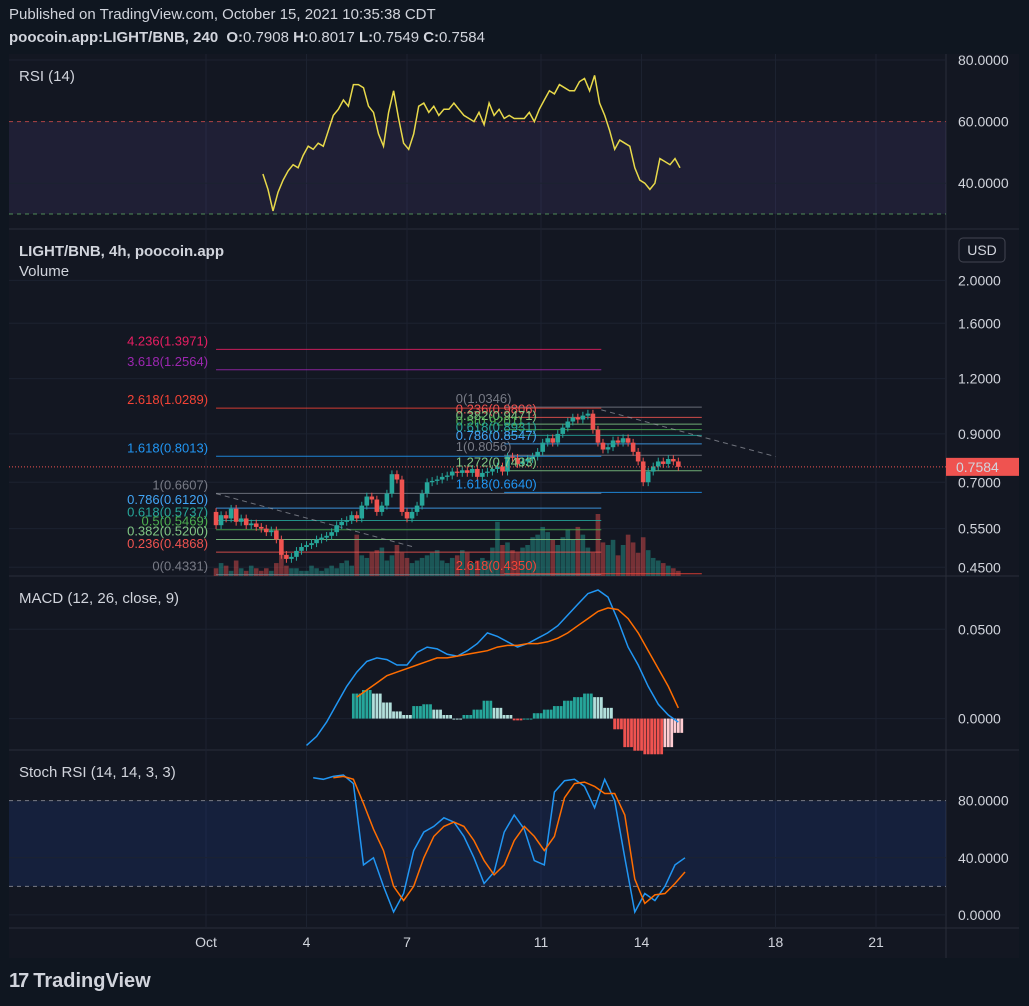 This screenshot has width=1029, height=1006. I want to click on fib-label-right: 1.272(0.7433), so click(496, 462).